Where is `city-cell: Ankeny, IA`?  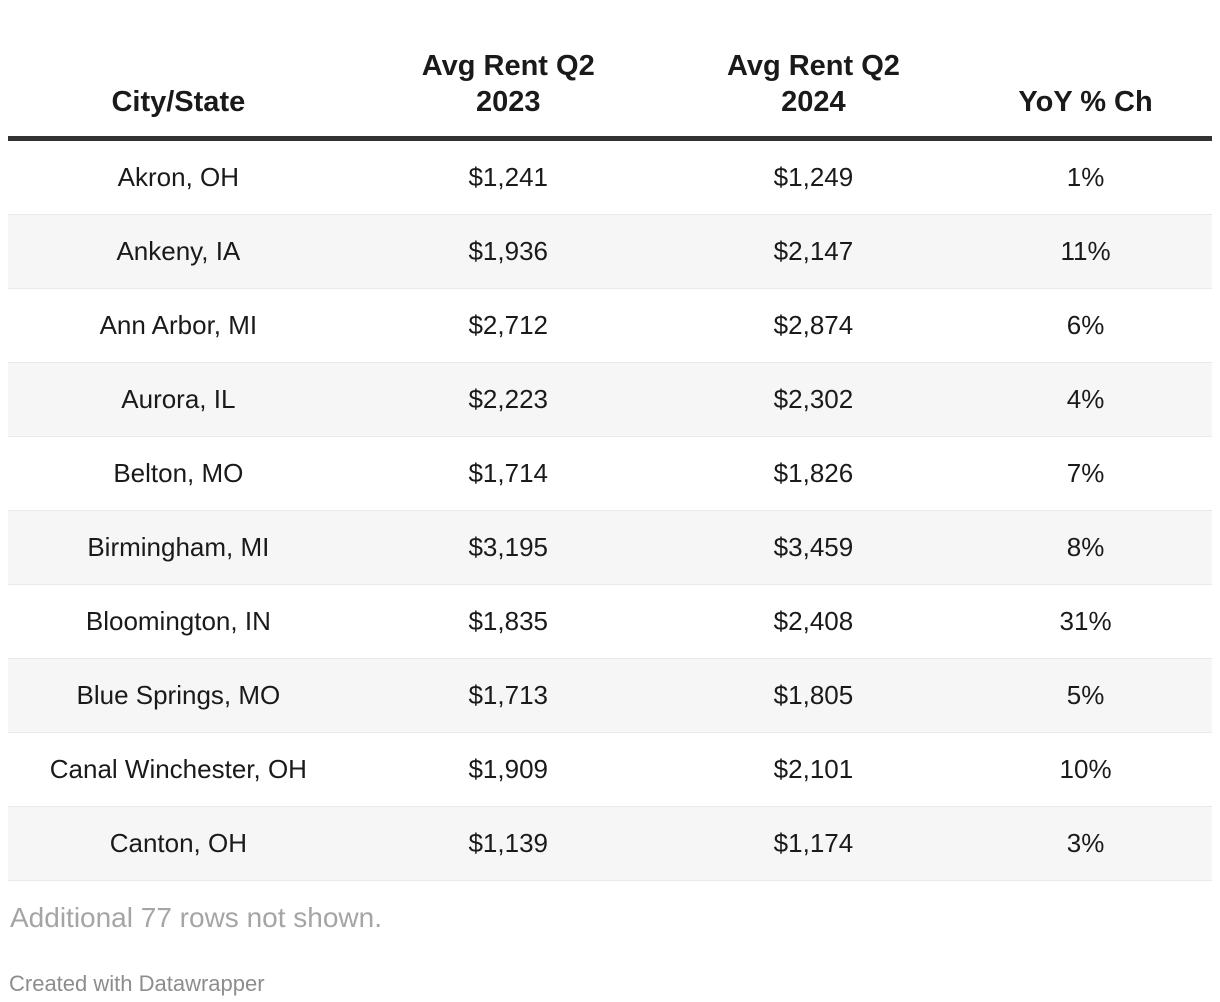
city-cell: Ankeny, IA is located at coordinates (178, 251).